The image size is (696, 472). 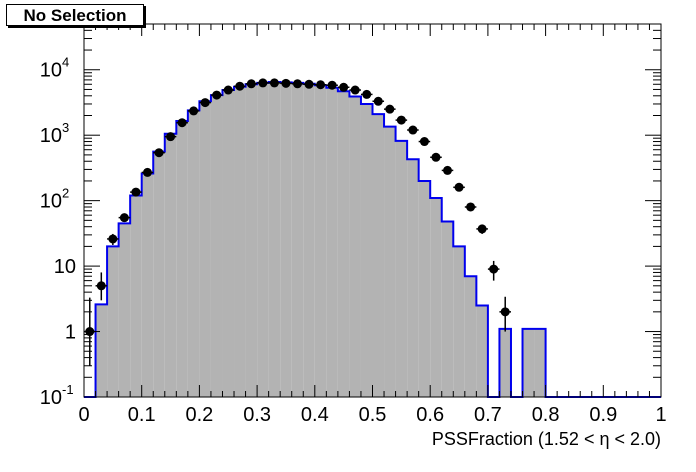 What do you see at coordinates (142, 415) in the screenshot?
I see `x-tick-label: 0.1` at bounding box center [142, 415].